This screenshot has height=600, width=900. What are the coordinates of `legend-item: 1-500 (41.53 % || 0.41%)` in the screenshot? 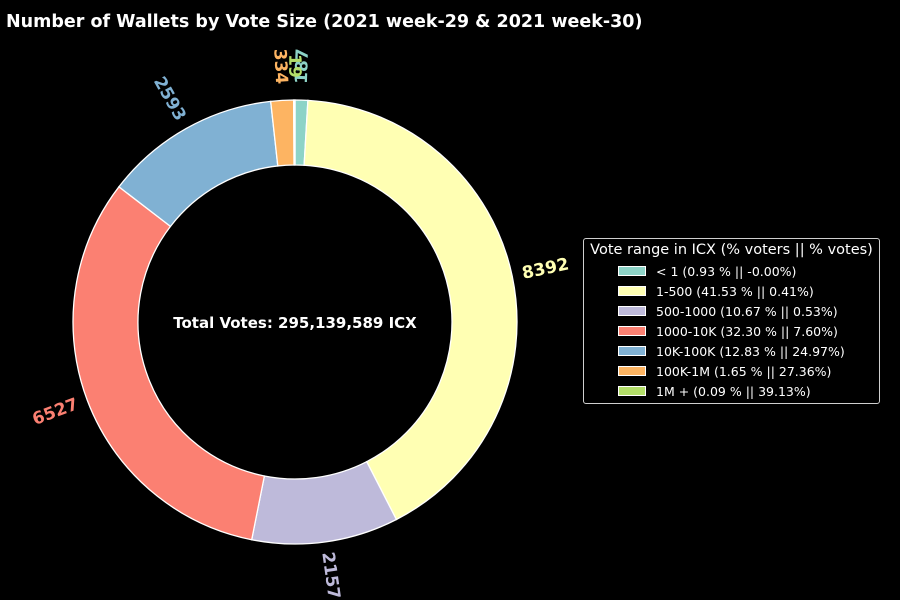 It's located at (731, 291).